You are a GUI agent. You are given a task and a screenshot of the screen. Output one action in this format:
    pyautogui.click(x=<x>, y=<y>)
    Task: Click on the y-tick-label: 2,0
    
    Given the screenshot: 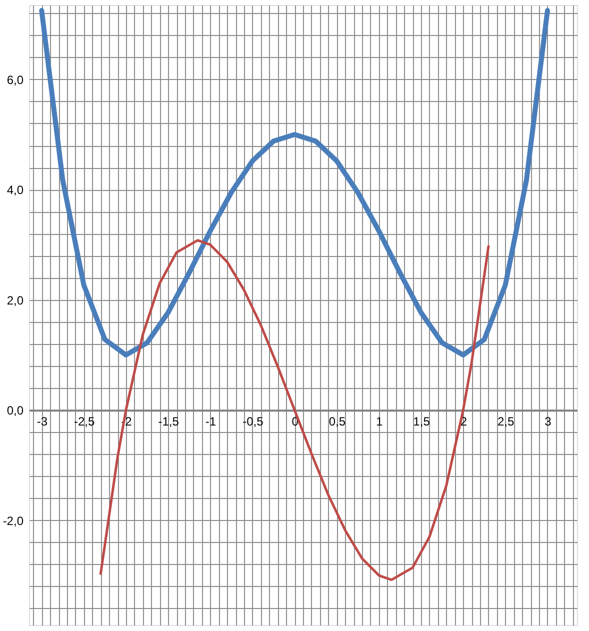 What is the action you would take?
    pyautogui.click(x=15, y=300)
    